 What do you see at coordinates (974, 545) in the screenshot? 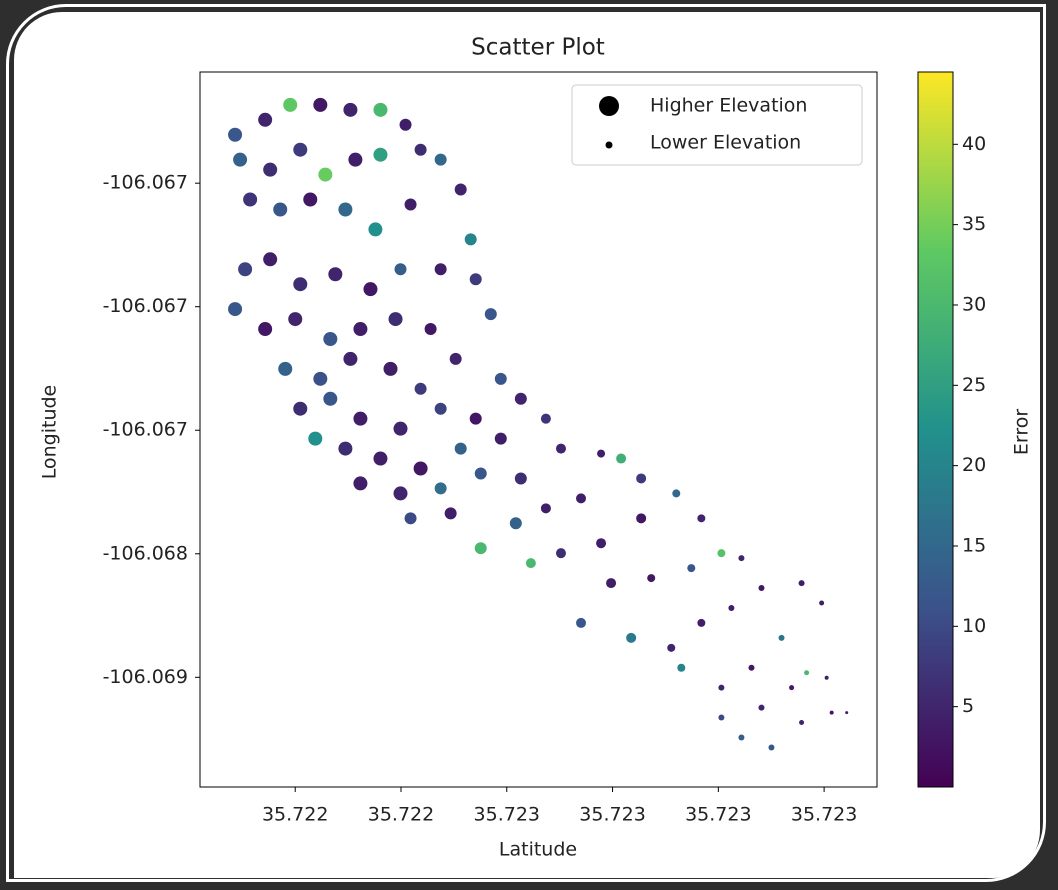
I see `colorbar-tick-label: 15` at bounding box center [974, 545].